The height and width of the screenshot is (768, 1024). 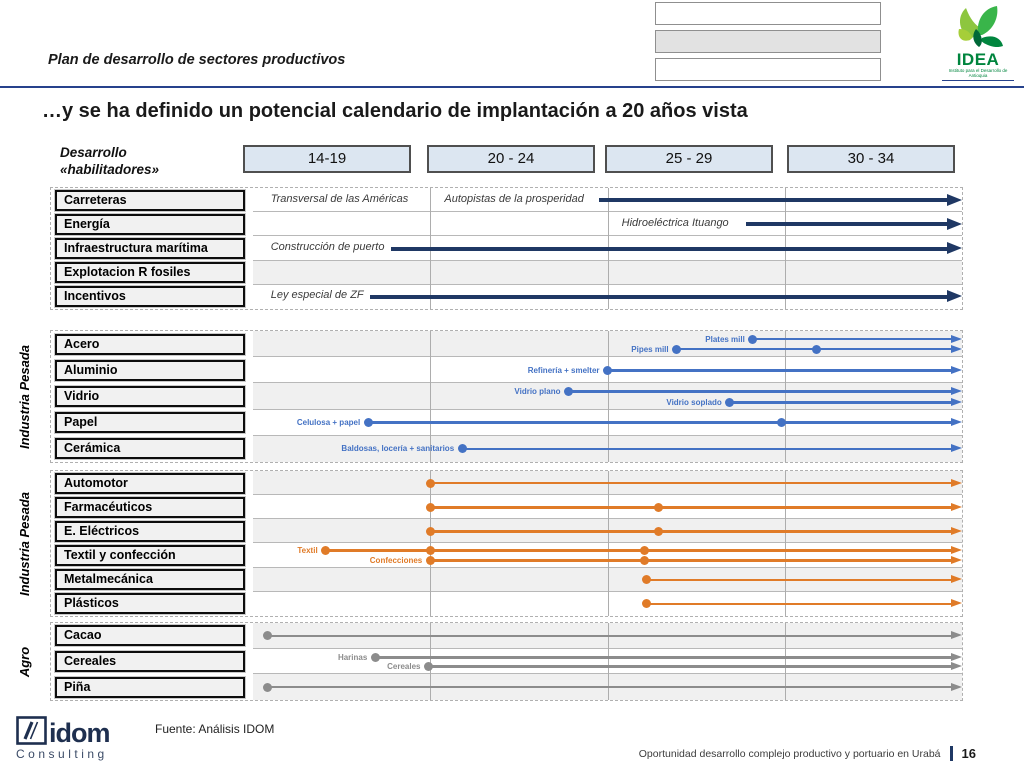 What do you see at coordinates (150, 604) in the screenshot?
I see `row-label: Plásticos` at bounding box center [150, 604].